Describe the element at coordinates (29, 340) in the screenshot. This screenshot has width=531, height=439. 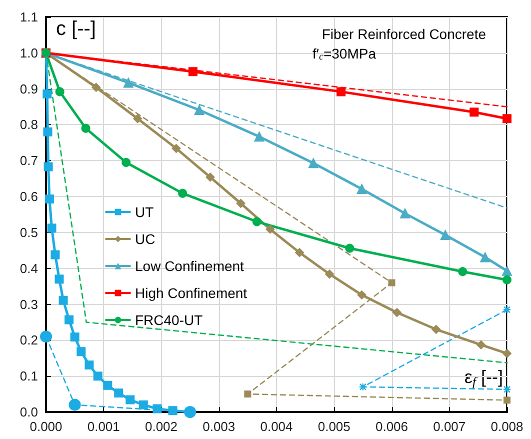
I see `y-tick-label: 0.2` at that location.